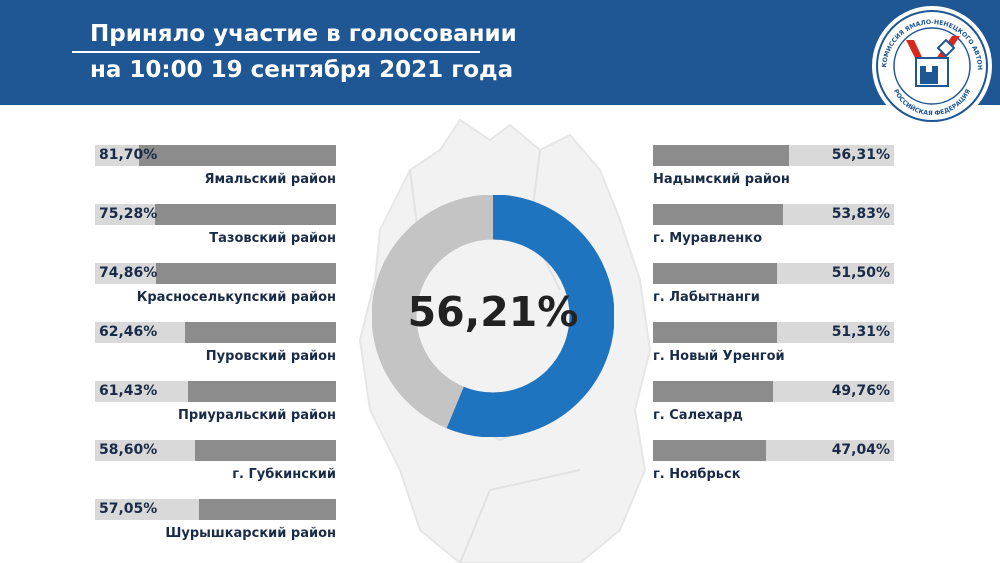 Image resolution: width=1000 pixels, height=563 pixels. What do you see at coordinates (257, 415) in the screenshot?
I see `region-label: Приуральский район` at bounding box center [257, 415].